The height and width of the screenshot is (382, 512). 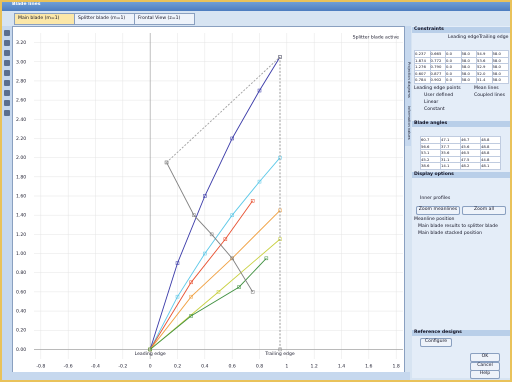 What do you see at coordinates (409, 80) in the screenshot?
I see `side-tab: Projection diagrams` at bounding box center [409, 80].